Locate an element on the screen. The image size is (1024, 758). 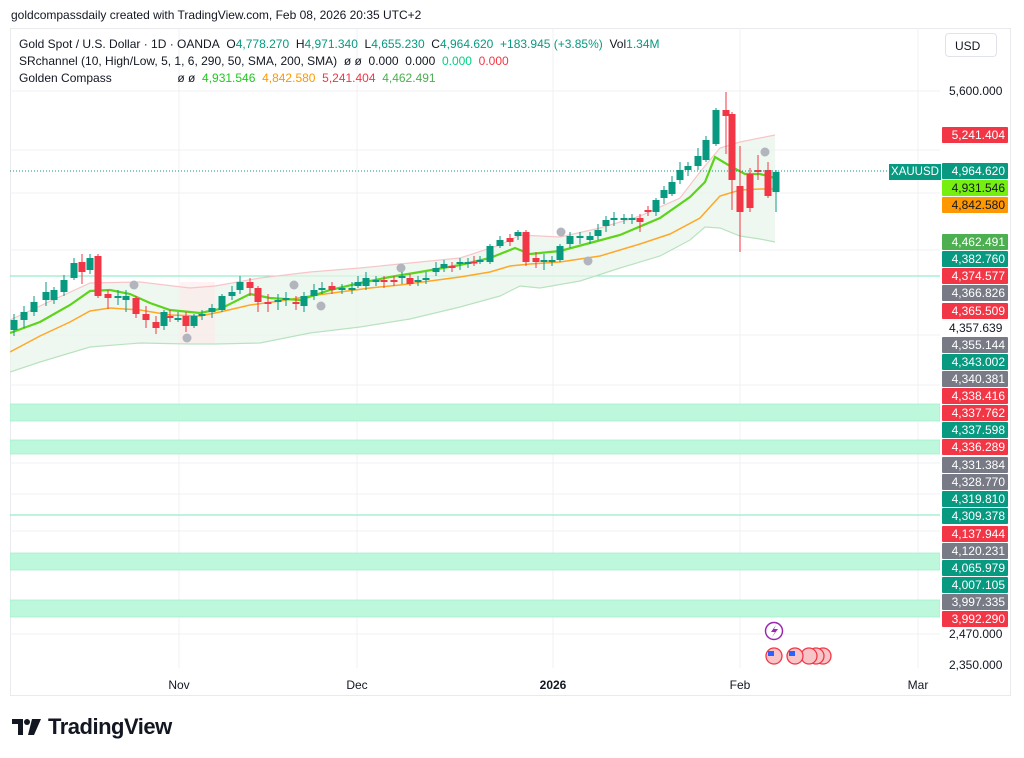
currency-button: USD is located at coordinates (971, 45).